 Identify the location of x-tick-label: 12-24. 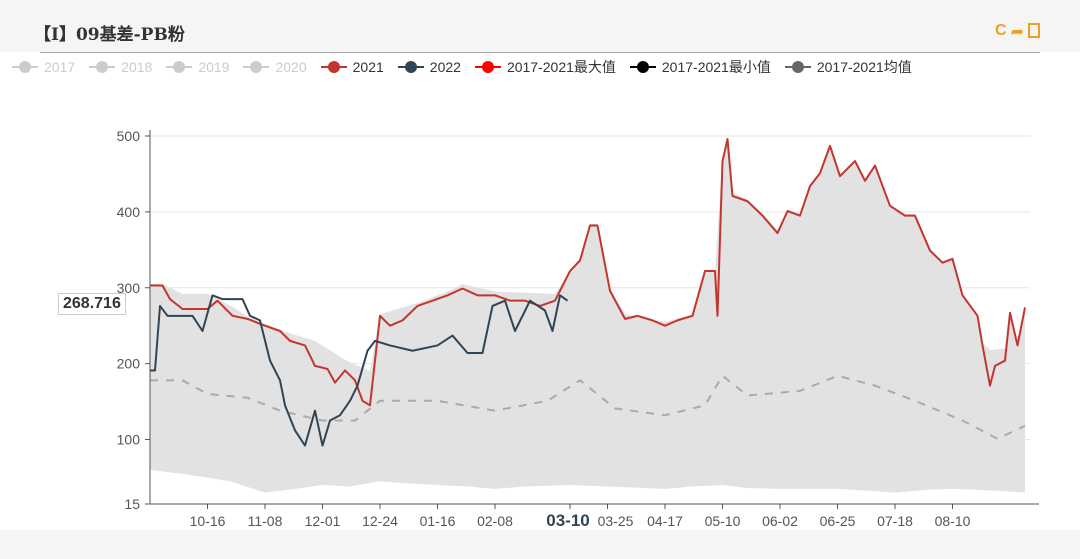
(380, 521).